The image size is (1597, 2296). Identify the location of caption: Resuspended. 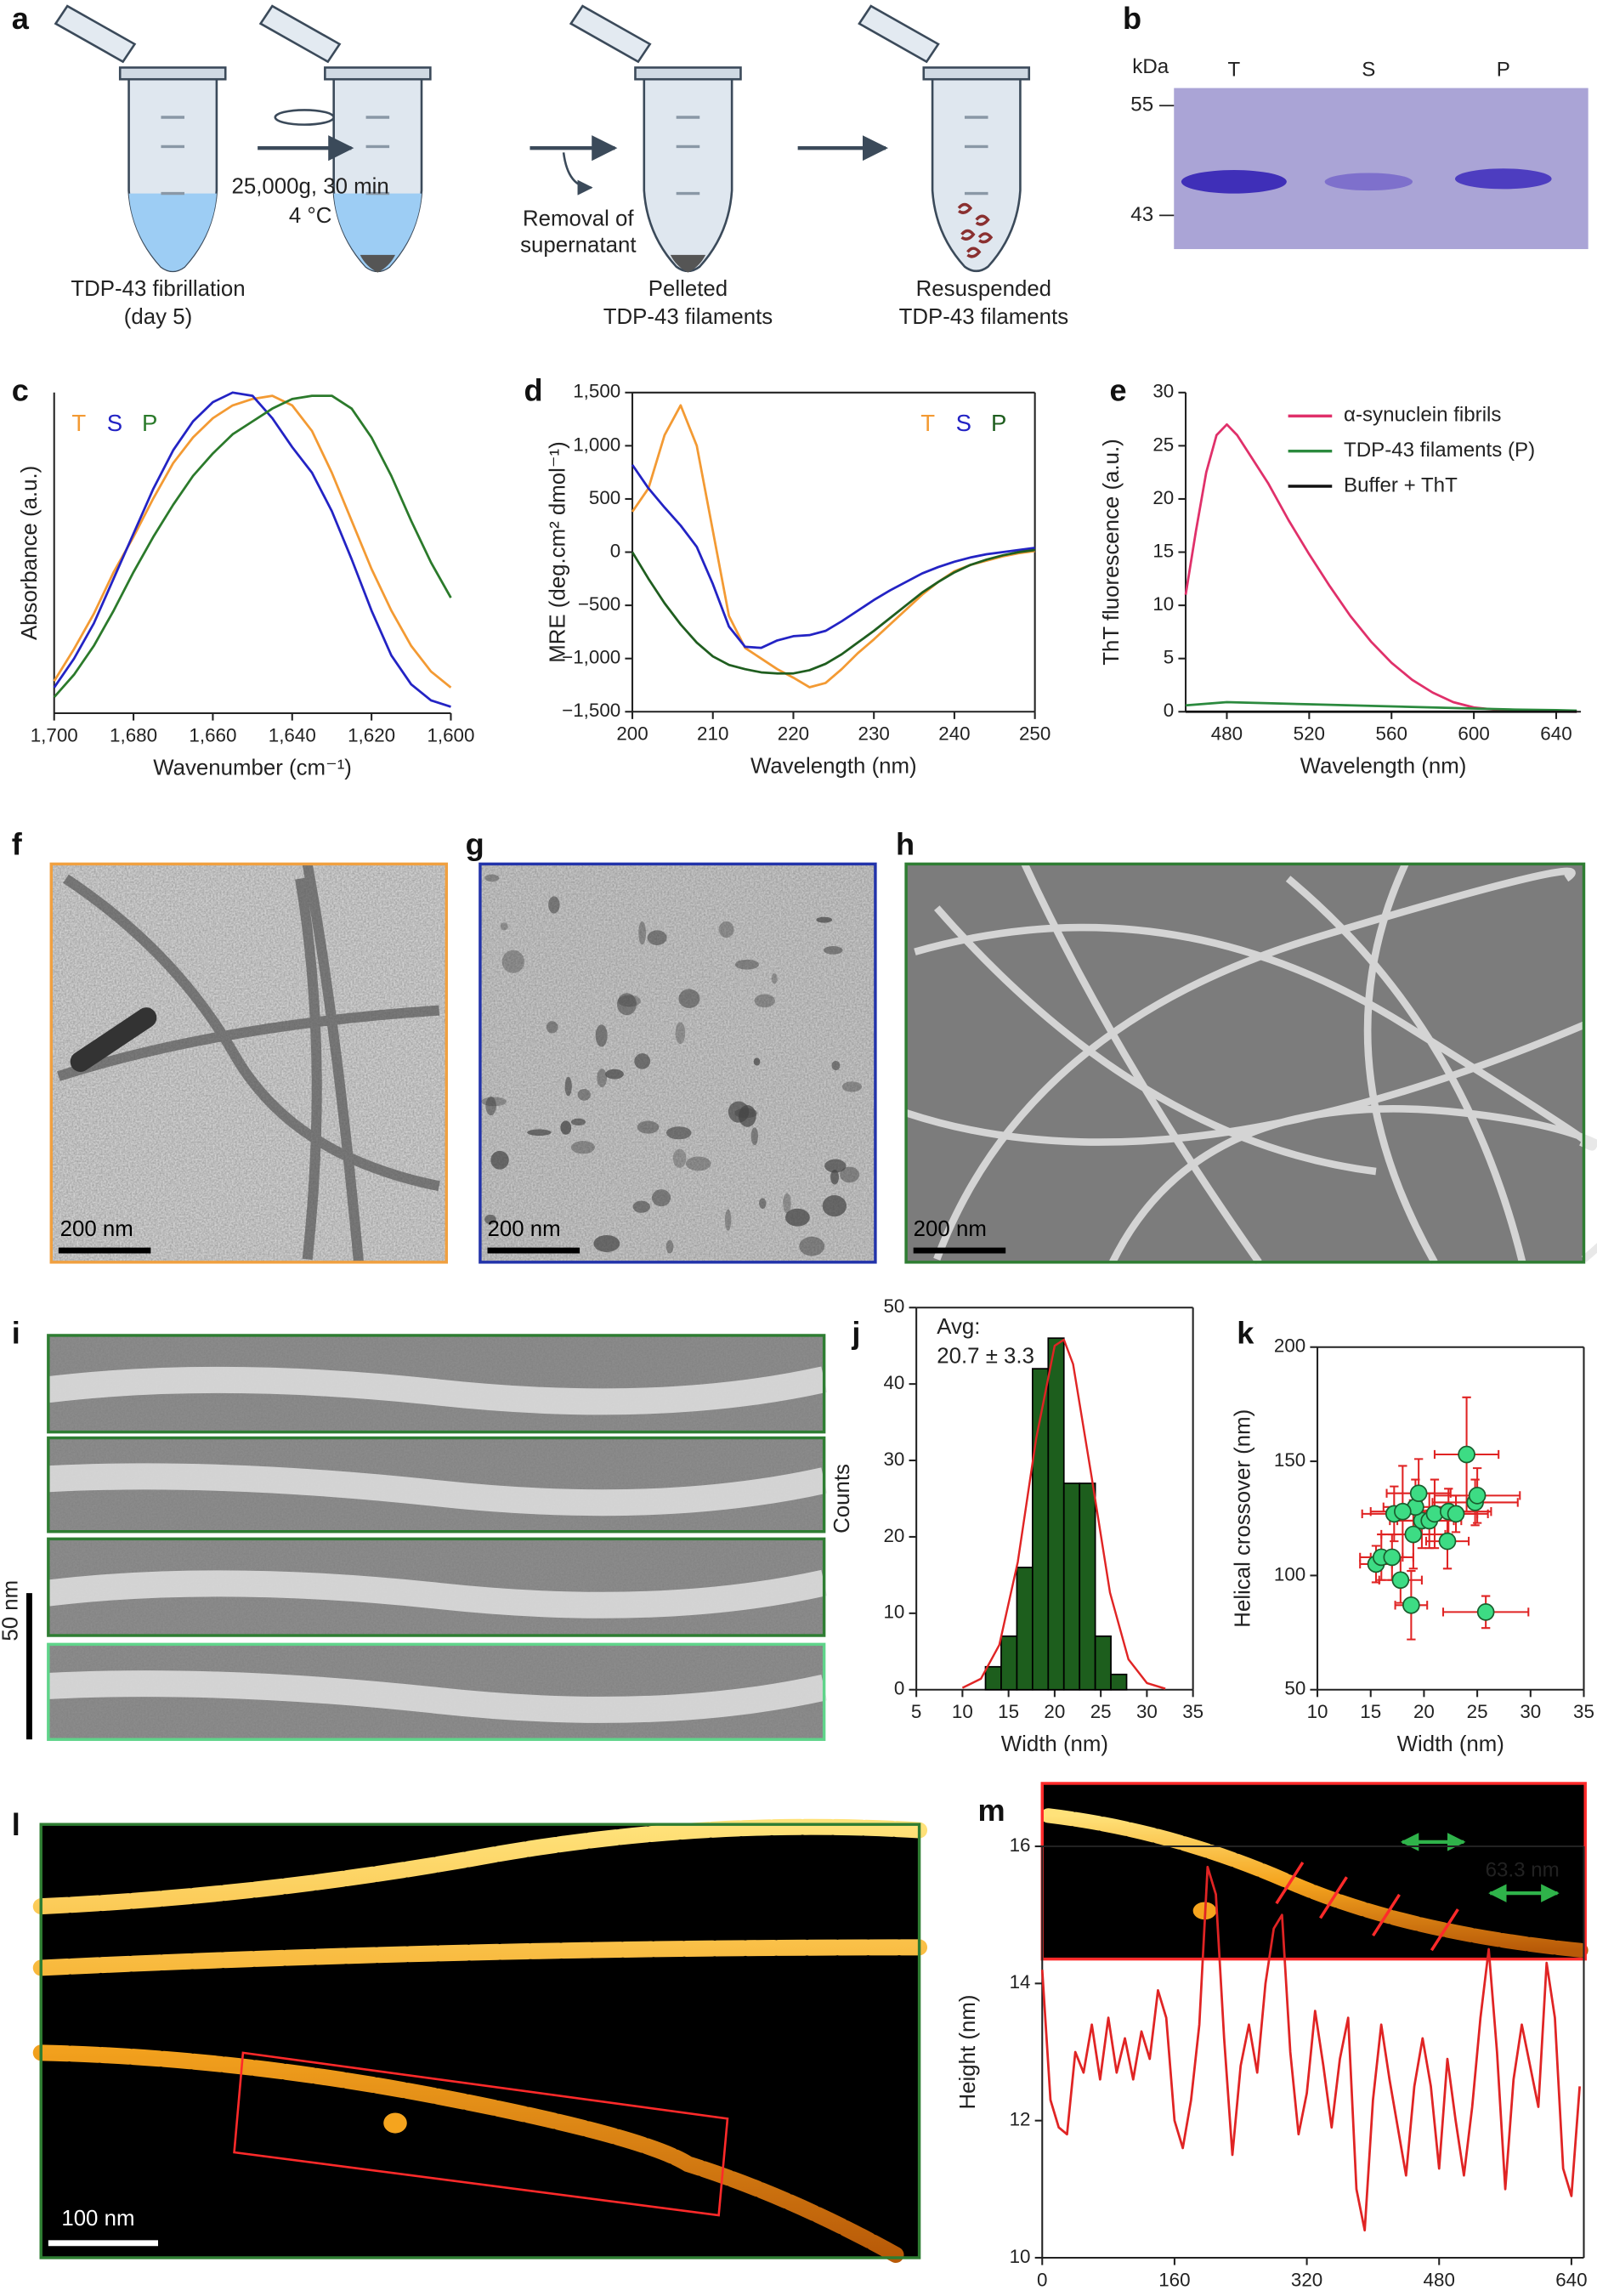
(984, 289).